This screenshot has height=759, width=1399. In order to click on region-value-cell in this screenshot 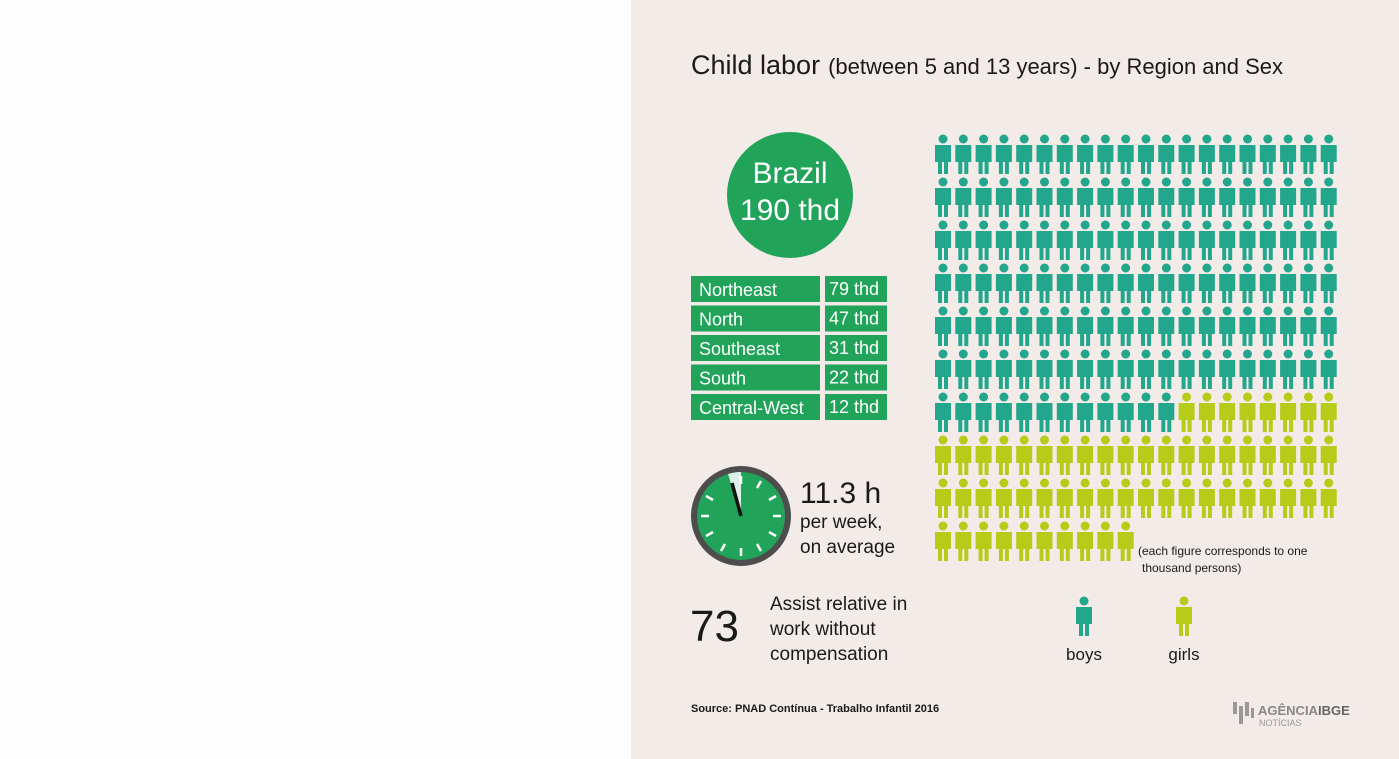, I will do `click(856, 407)`.